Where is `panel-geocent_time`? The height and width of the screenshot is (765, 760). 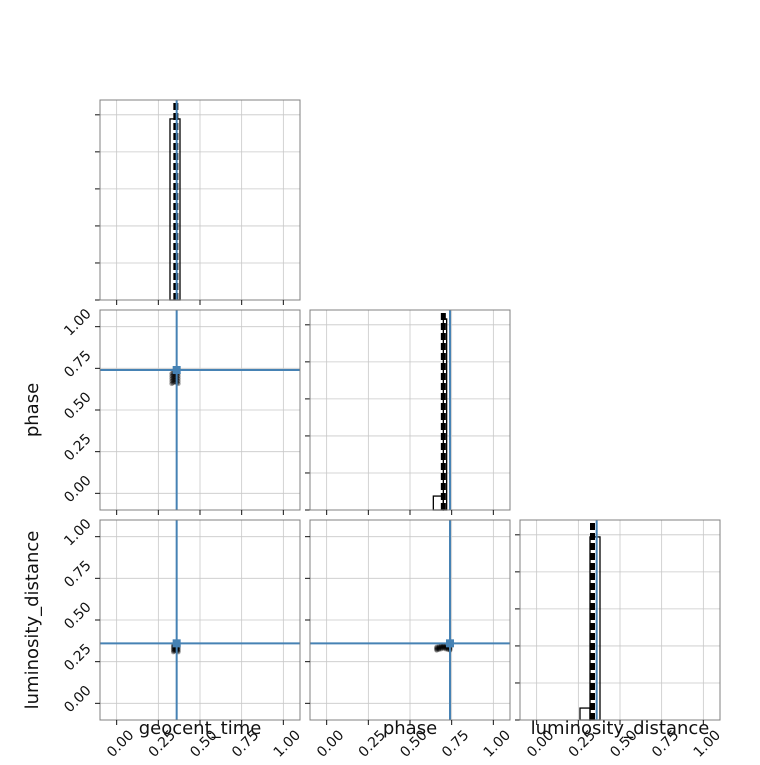
panel-geocent_time is located at coordinates (198, 202).